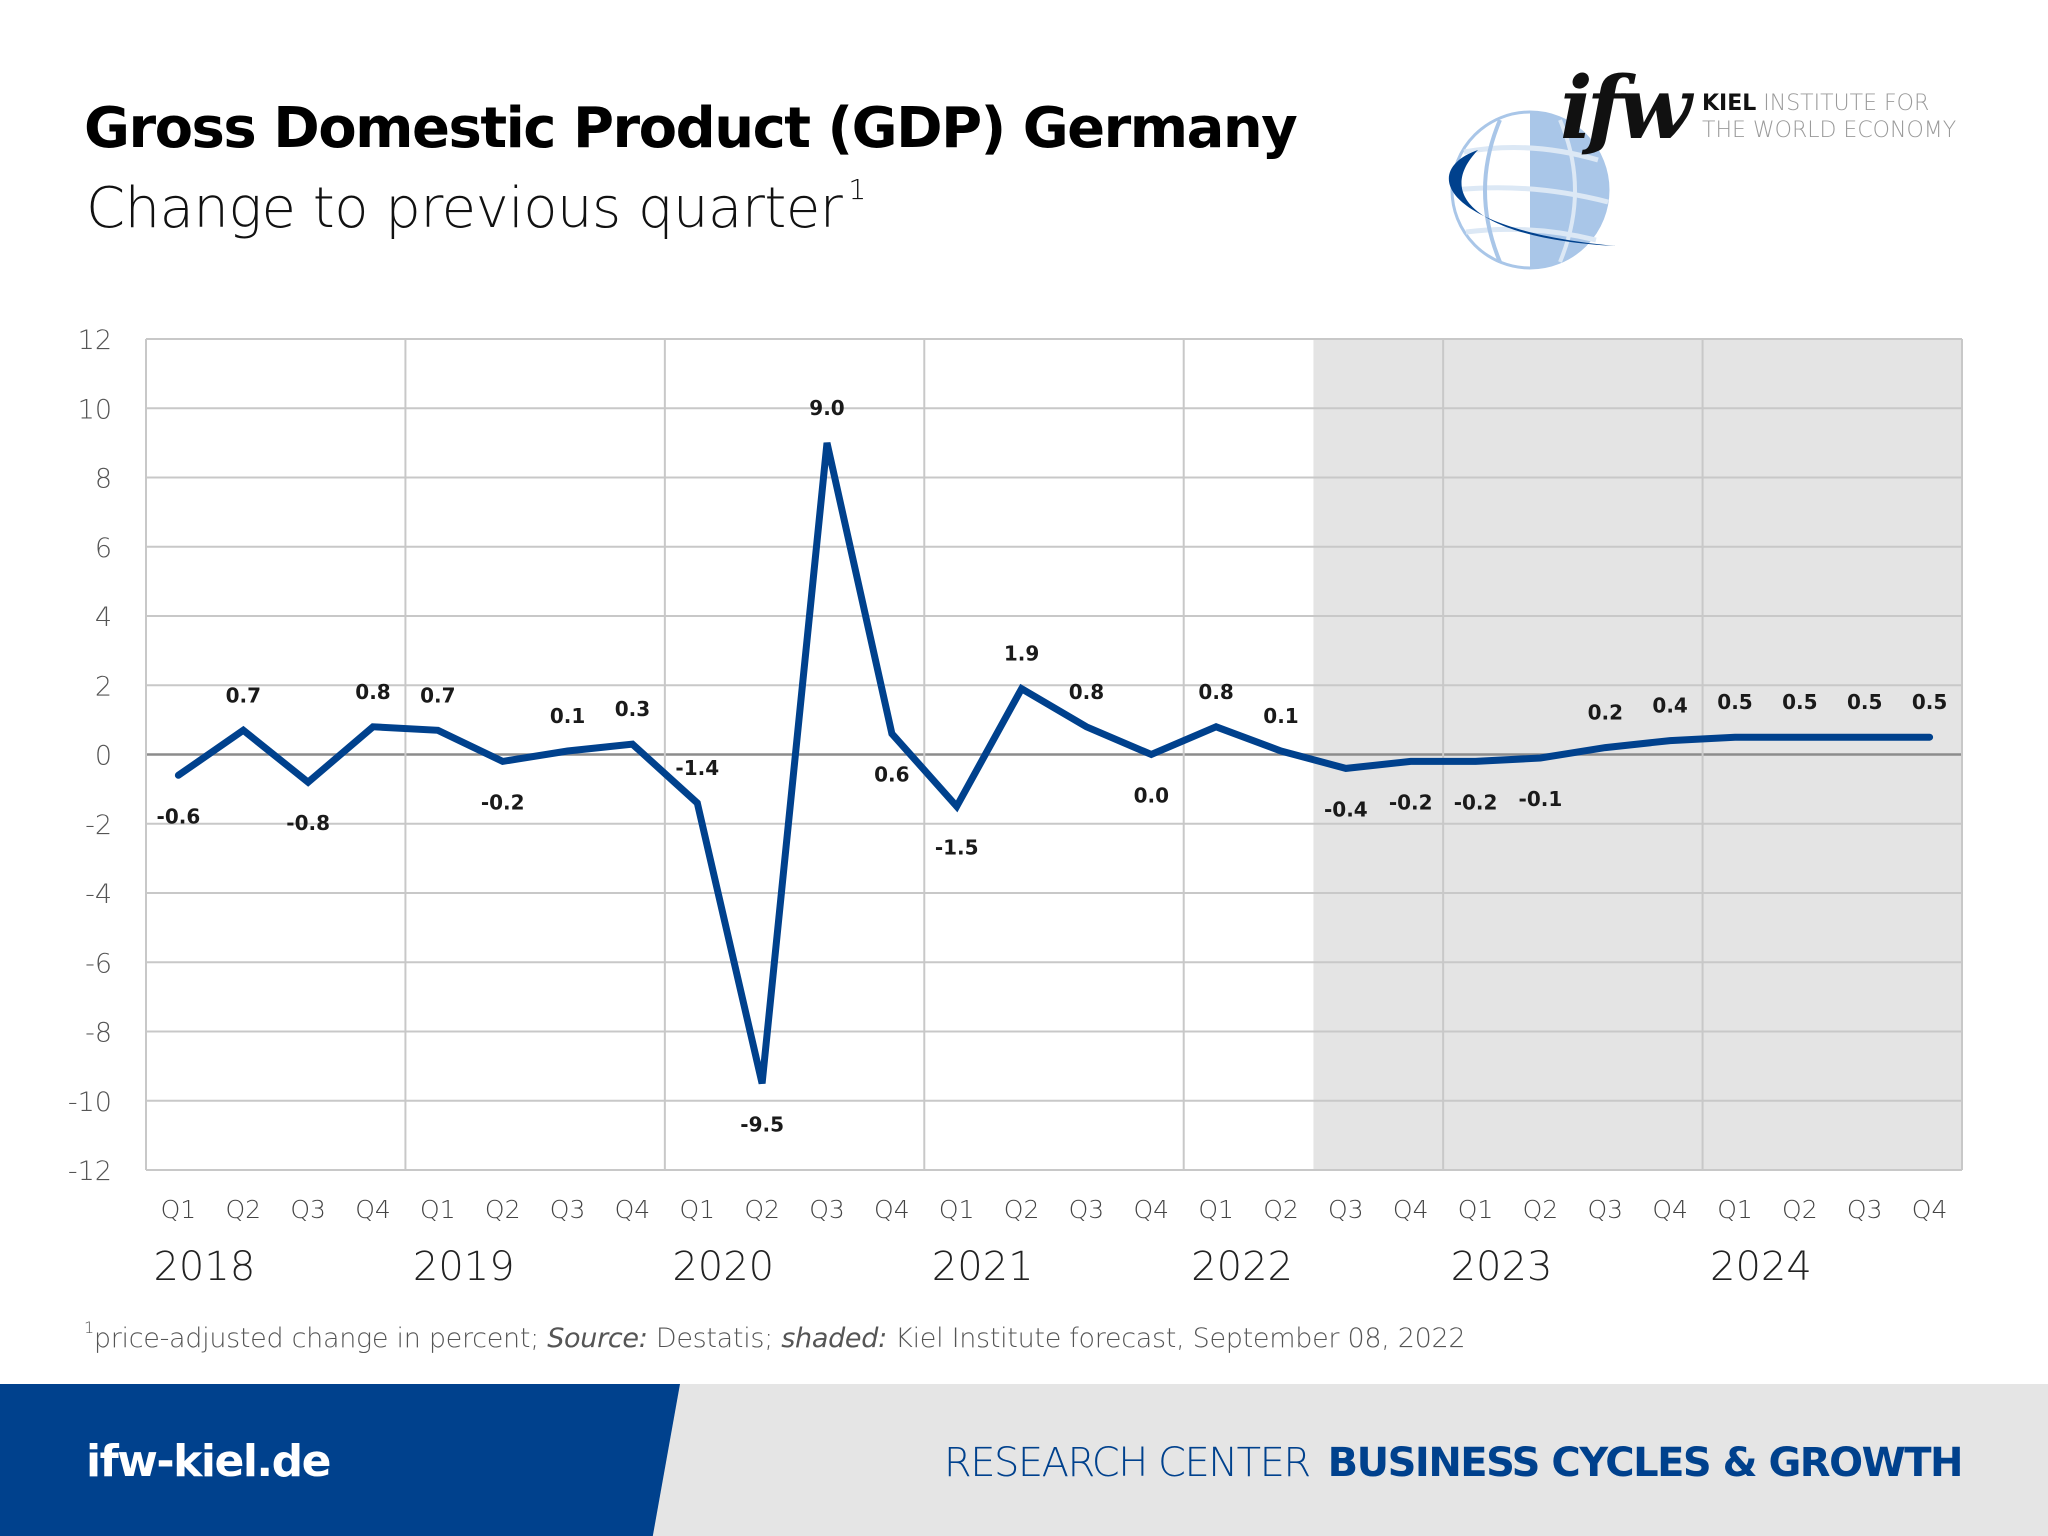 The width and height of the screenshot is (2048, 1536). What do you see at coordinates (103, 548) in the screenshot?
I see `y-tick-label: 6` at bounding box center [103, 548].